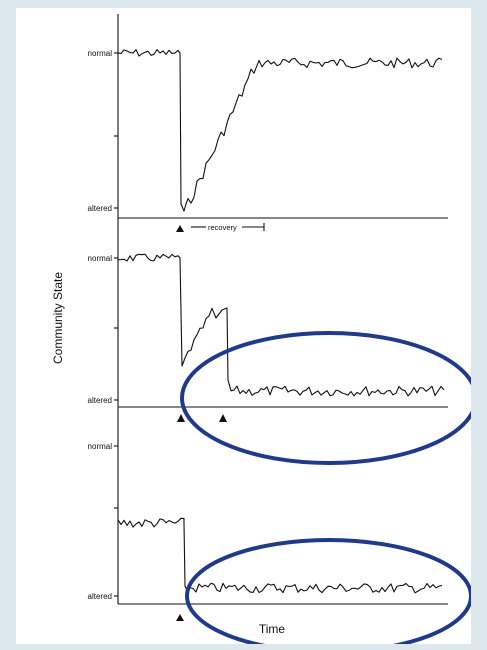  I want to click on recovery-label: recovery, so click(222, 227).